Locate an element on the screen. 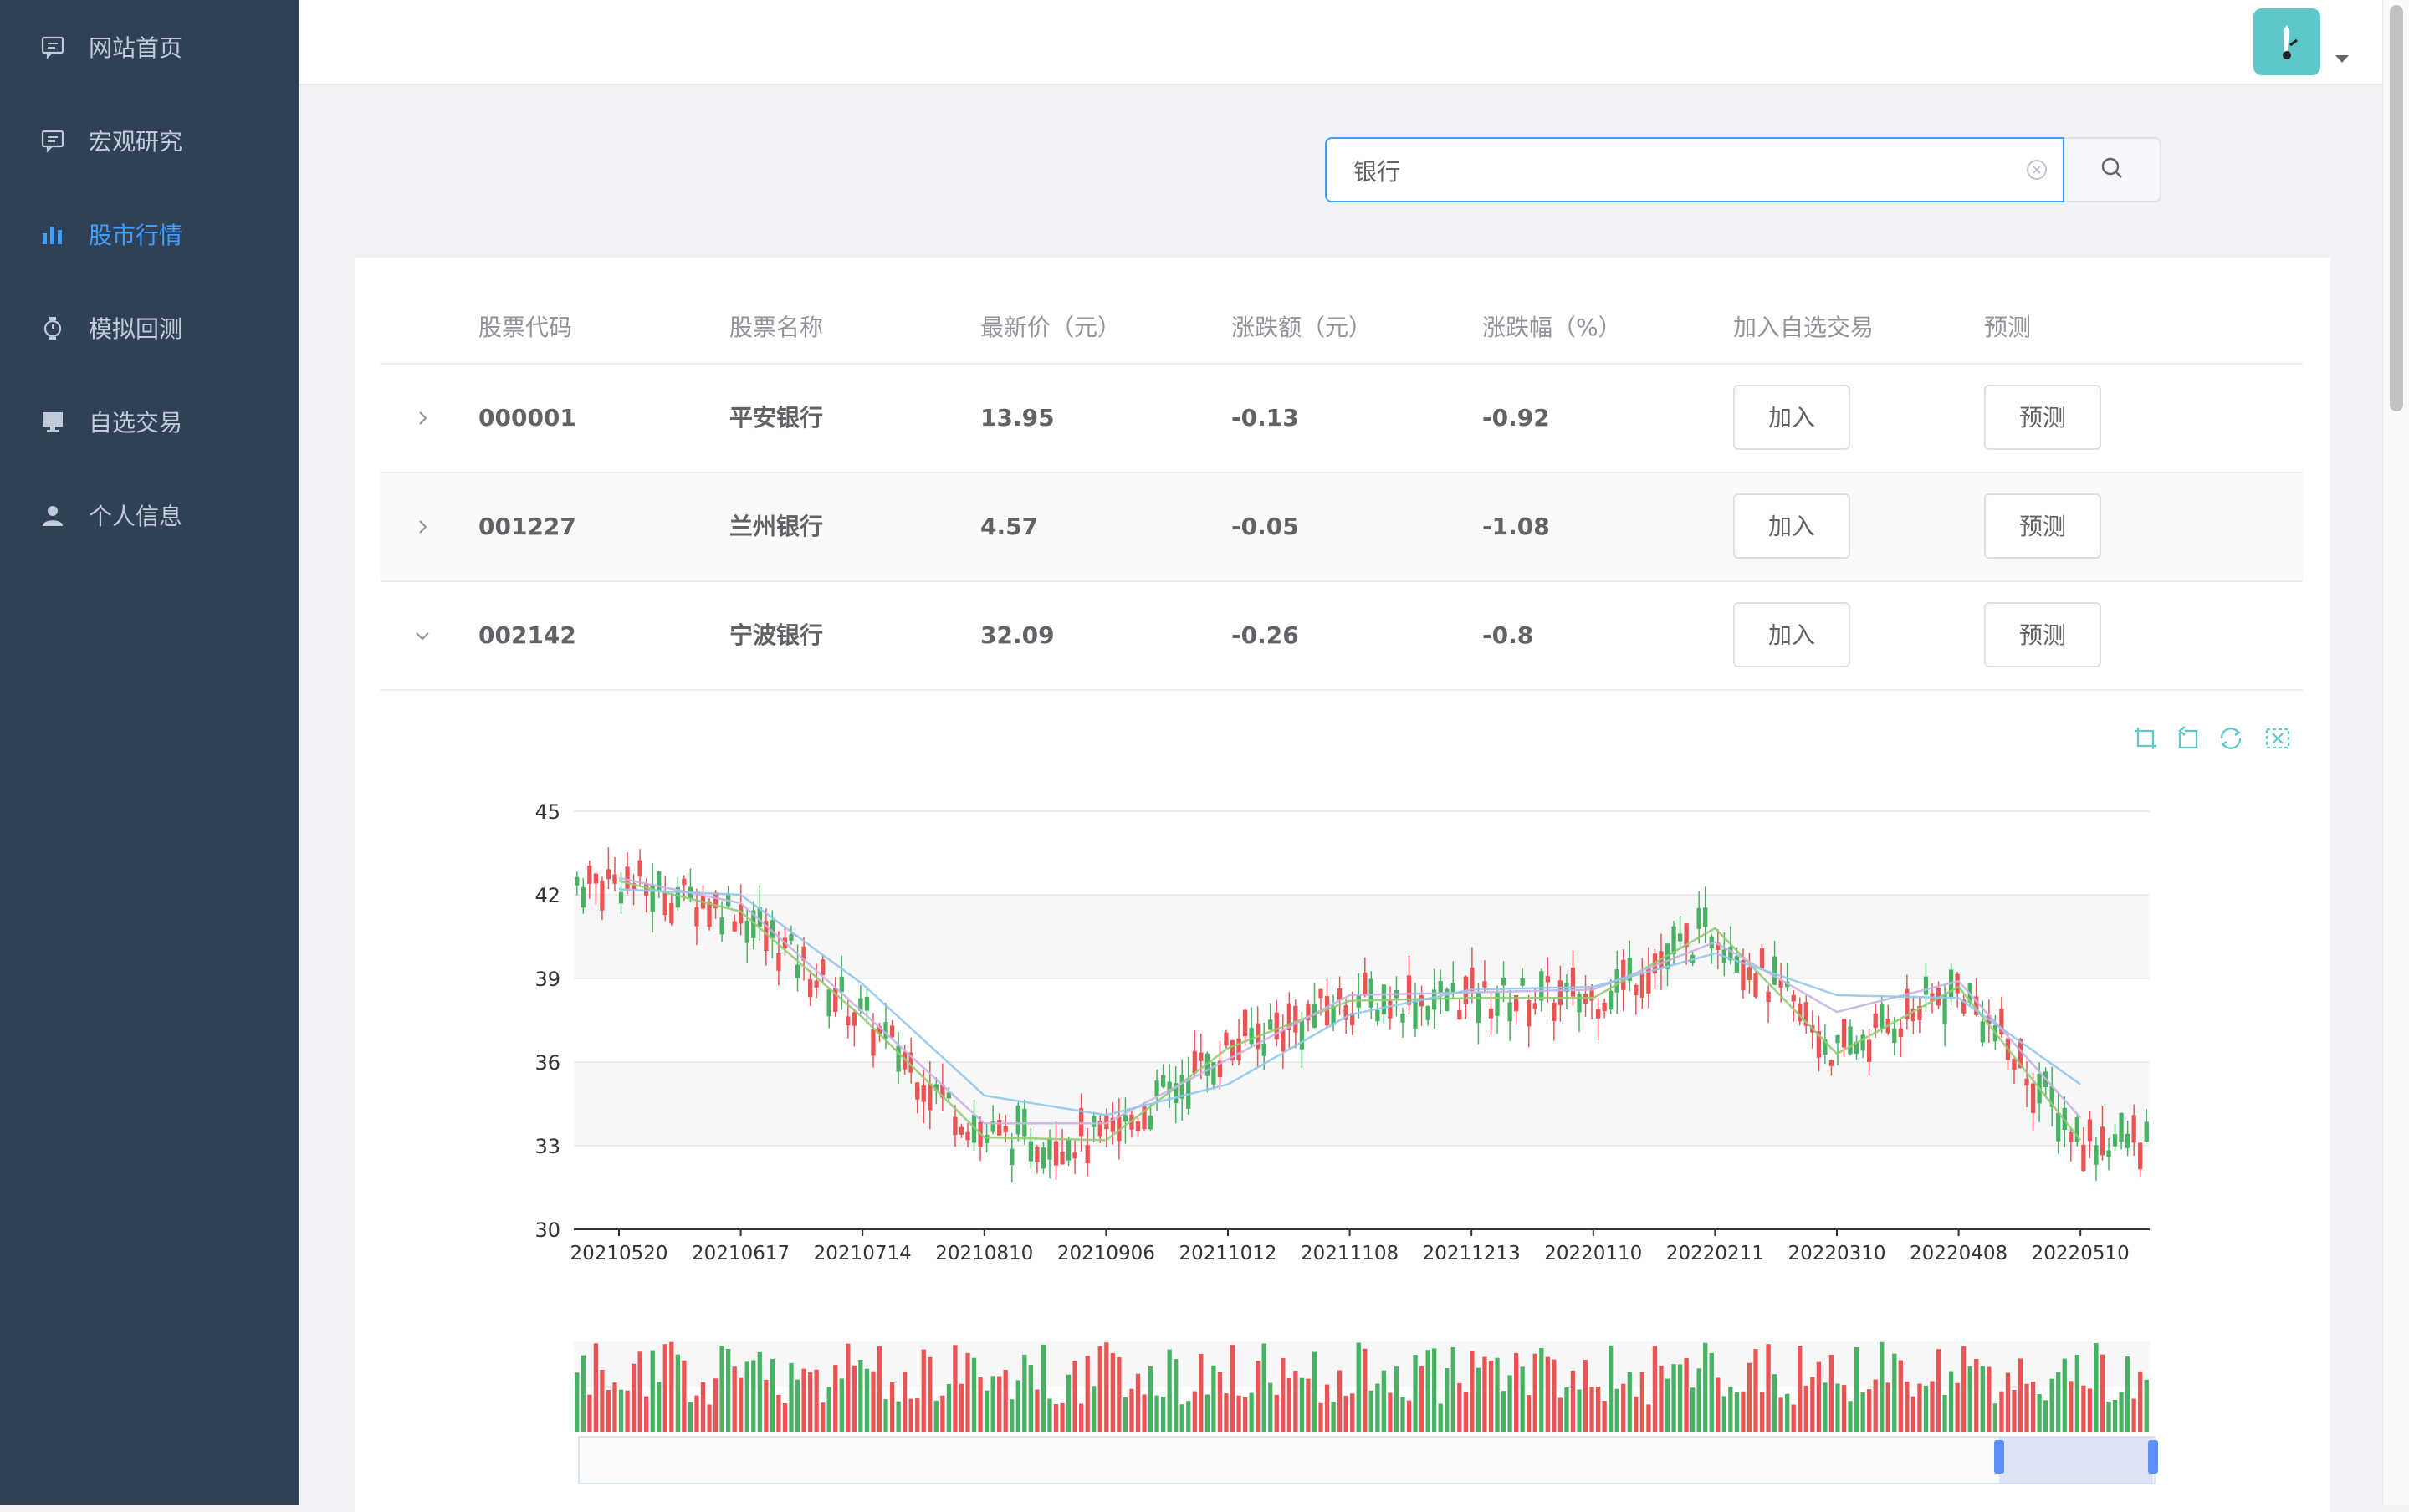 This screenshot has width=2409, height=1512. nav-item-profile: 个人信息 is located at coordinates (149, 515).